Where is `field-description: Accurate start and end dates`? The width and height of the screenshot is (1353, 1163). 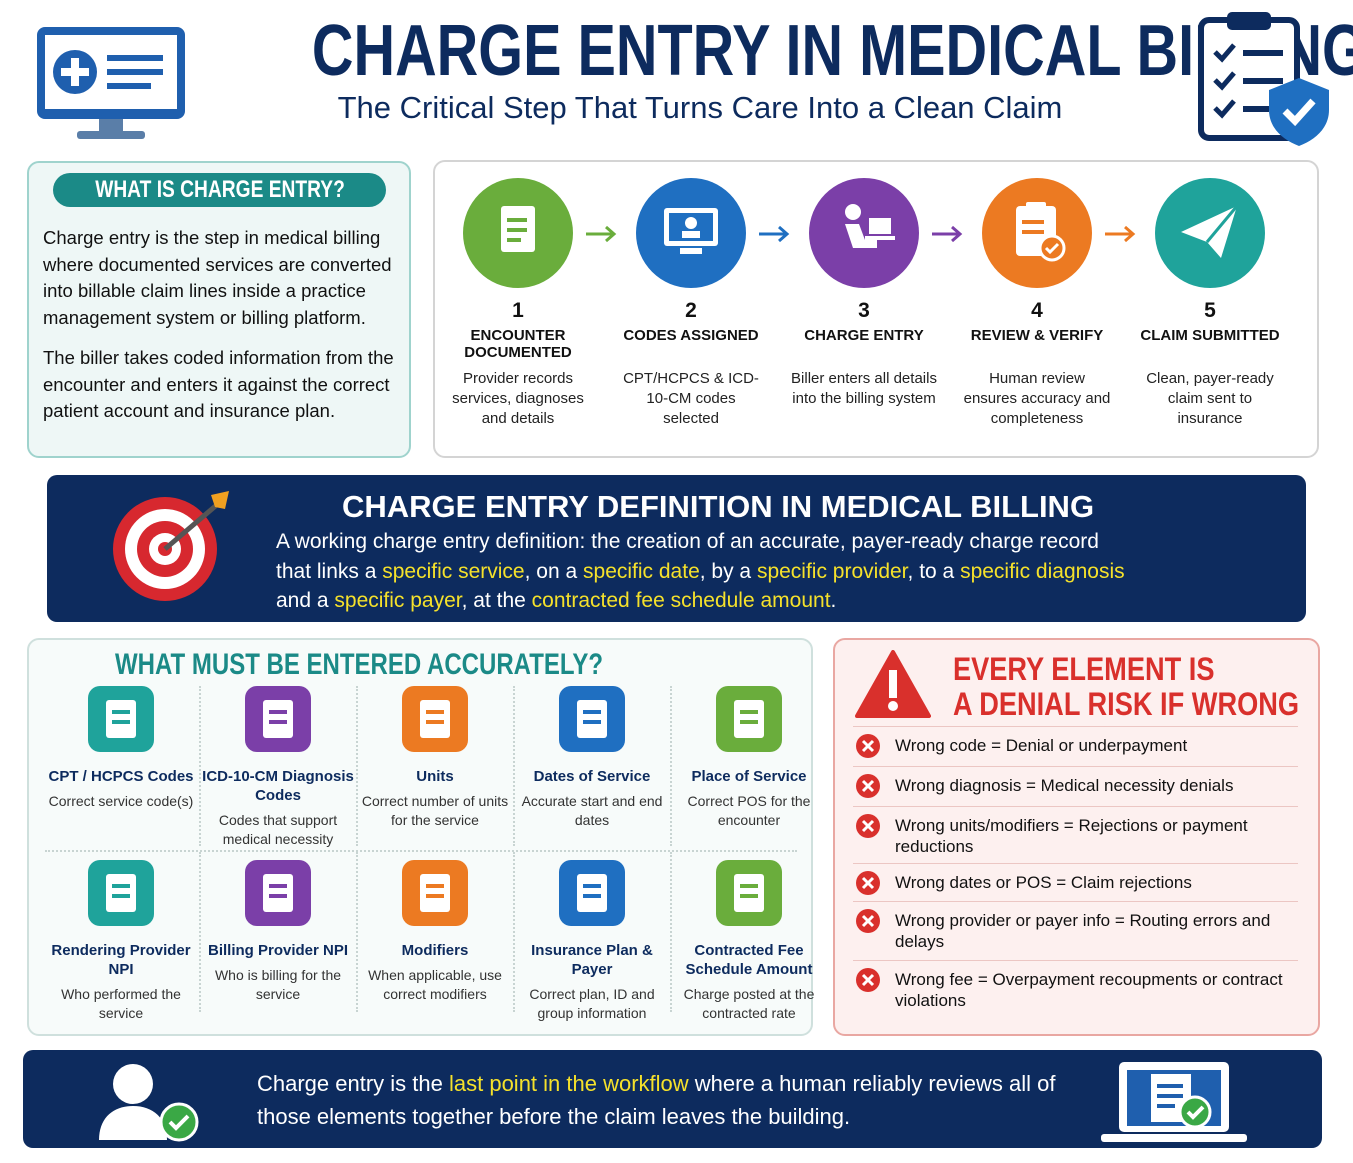 field-description: Accurate start and end dates is located at coordinates (592, 810).